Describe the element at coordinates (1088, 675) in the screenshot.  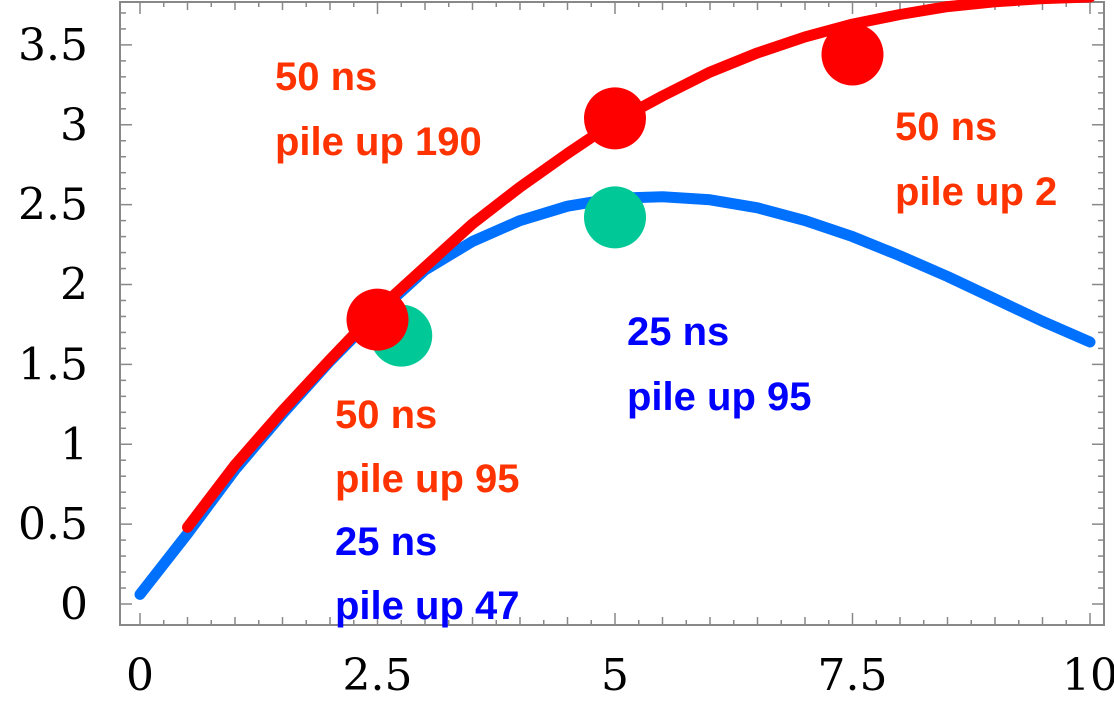
I see `x-tick-label: 10` at that location.